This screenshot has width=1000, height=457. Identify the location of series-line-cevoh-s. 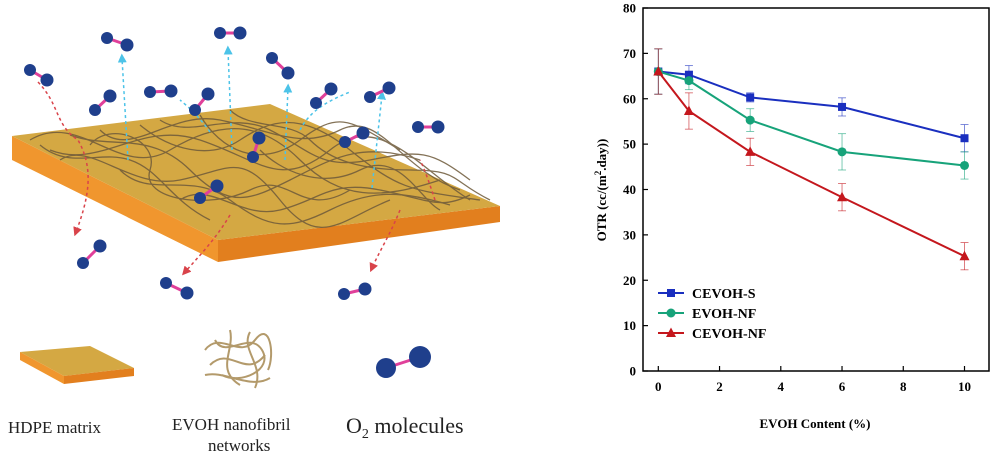
(811, 105).